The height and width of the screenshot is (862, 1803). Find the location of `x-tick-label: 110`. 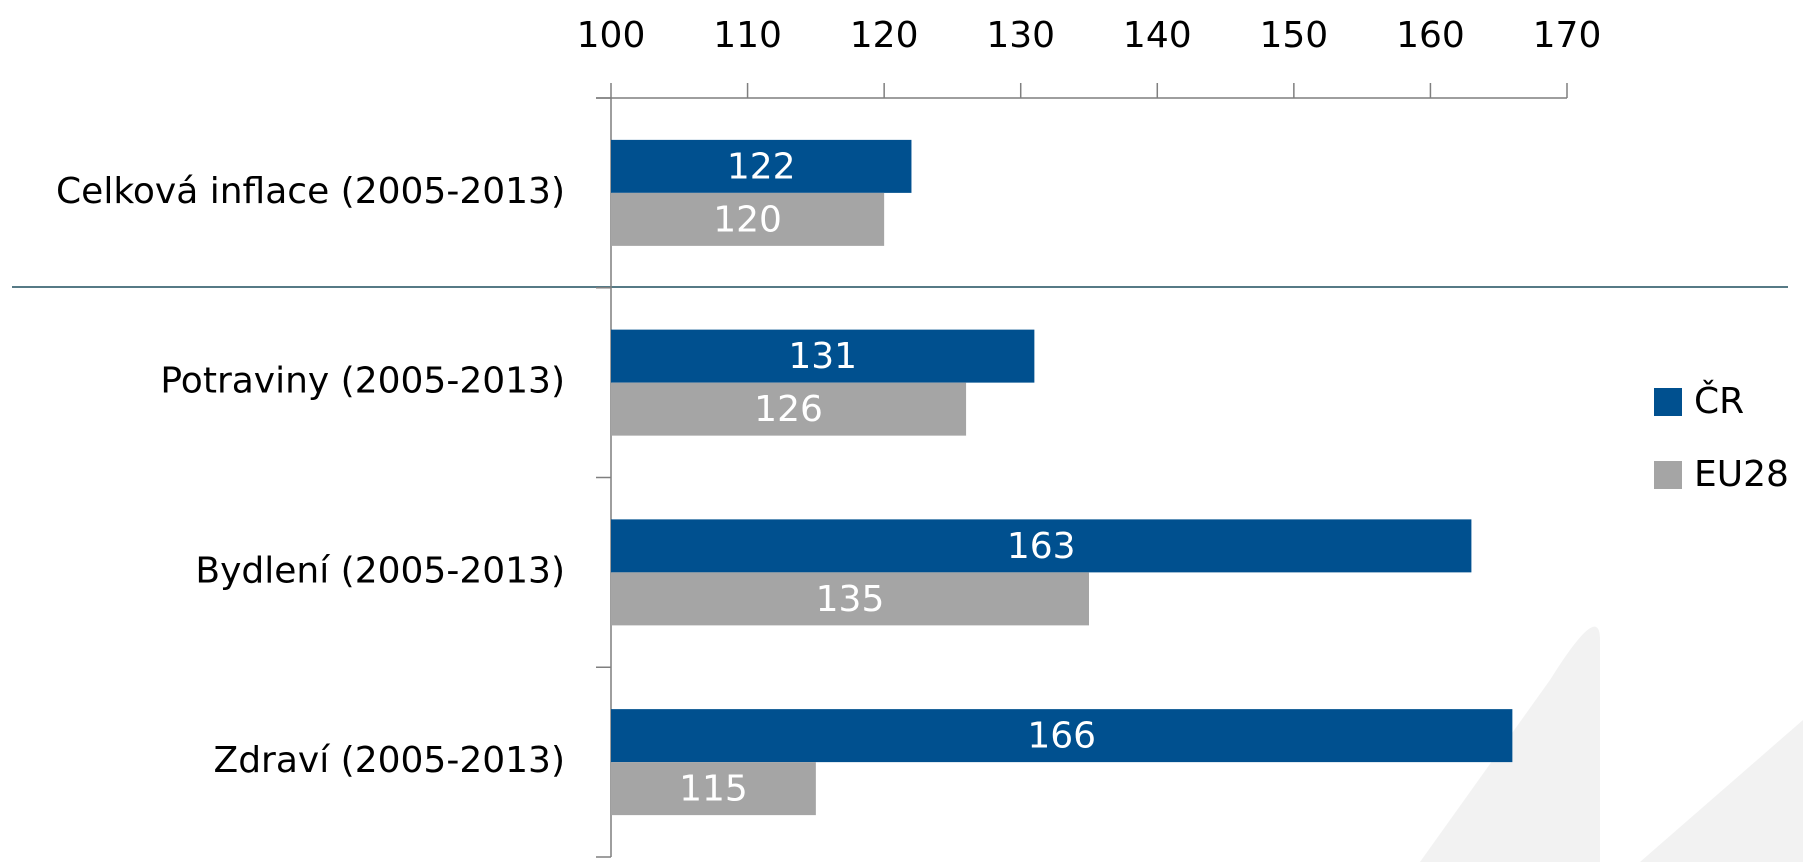

x-tick-label: 110 is located at coordinates (747, 35).